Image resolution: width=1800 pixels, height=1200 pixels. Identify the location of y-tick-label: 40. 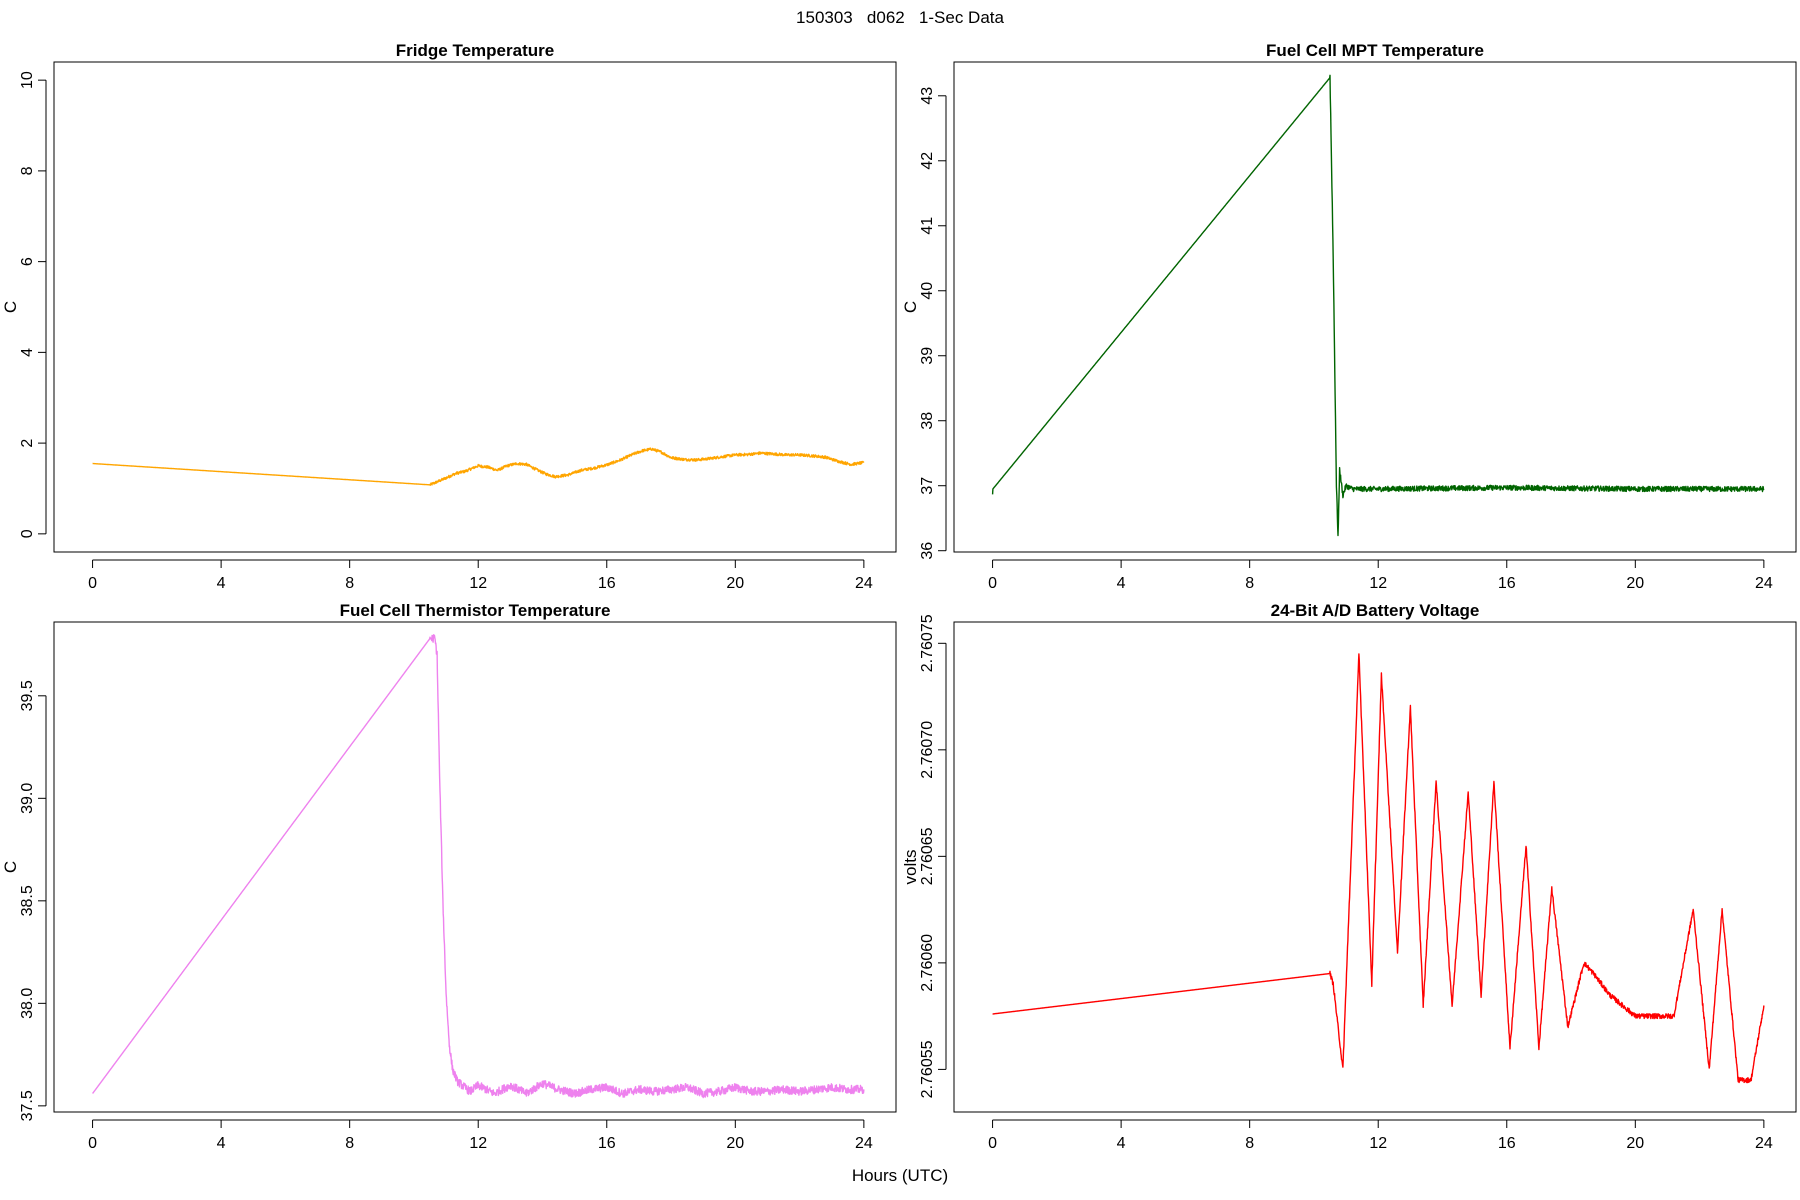
(927, 291).